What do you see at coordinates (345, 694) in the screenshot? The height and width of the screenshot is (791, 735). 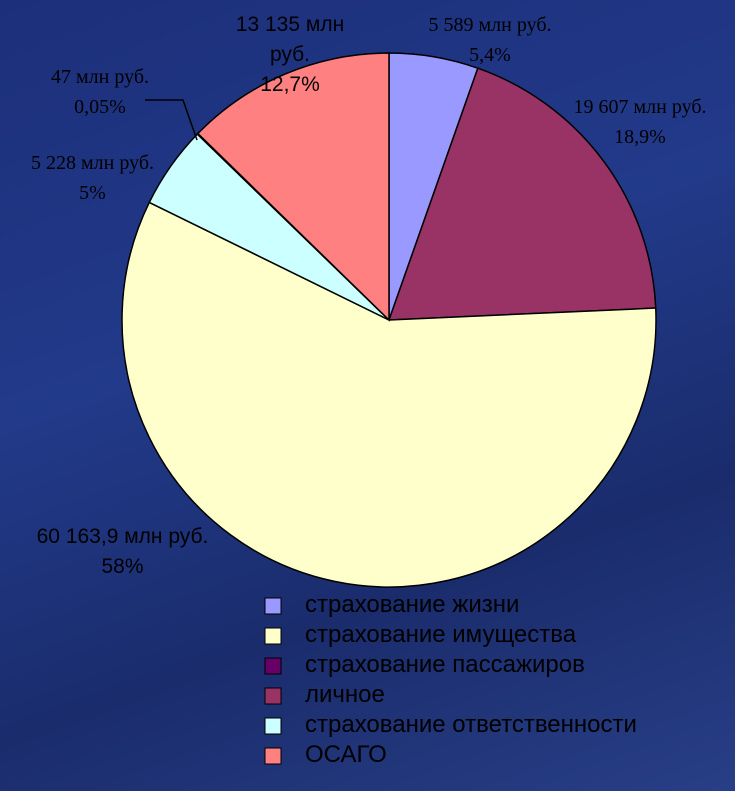 I see `legend-label: личное` at bounding box center [345, 694].